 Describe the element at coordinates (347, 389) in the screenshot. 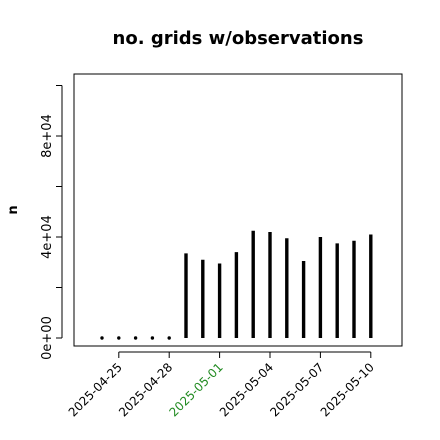

I see `x-tick-label: 2025-05-10` at that location.